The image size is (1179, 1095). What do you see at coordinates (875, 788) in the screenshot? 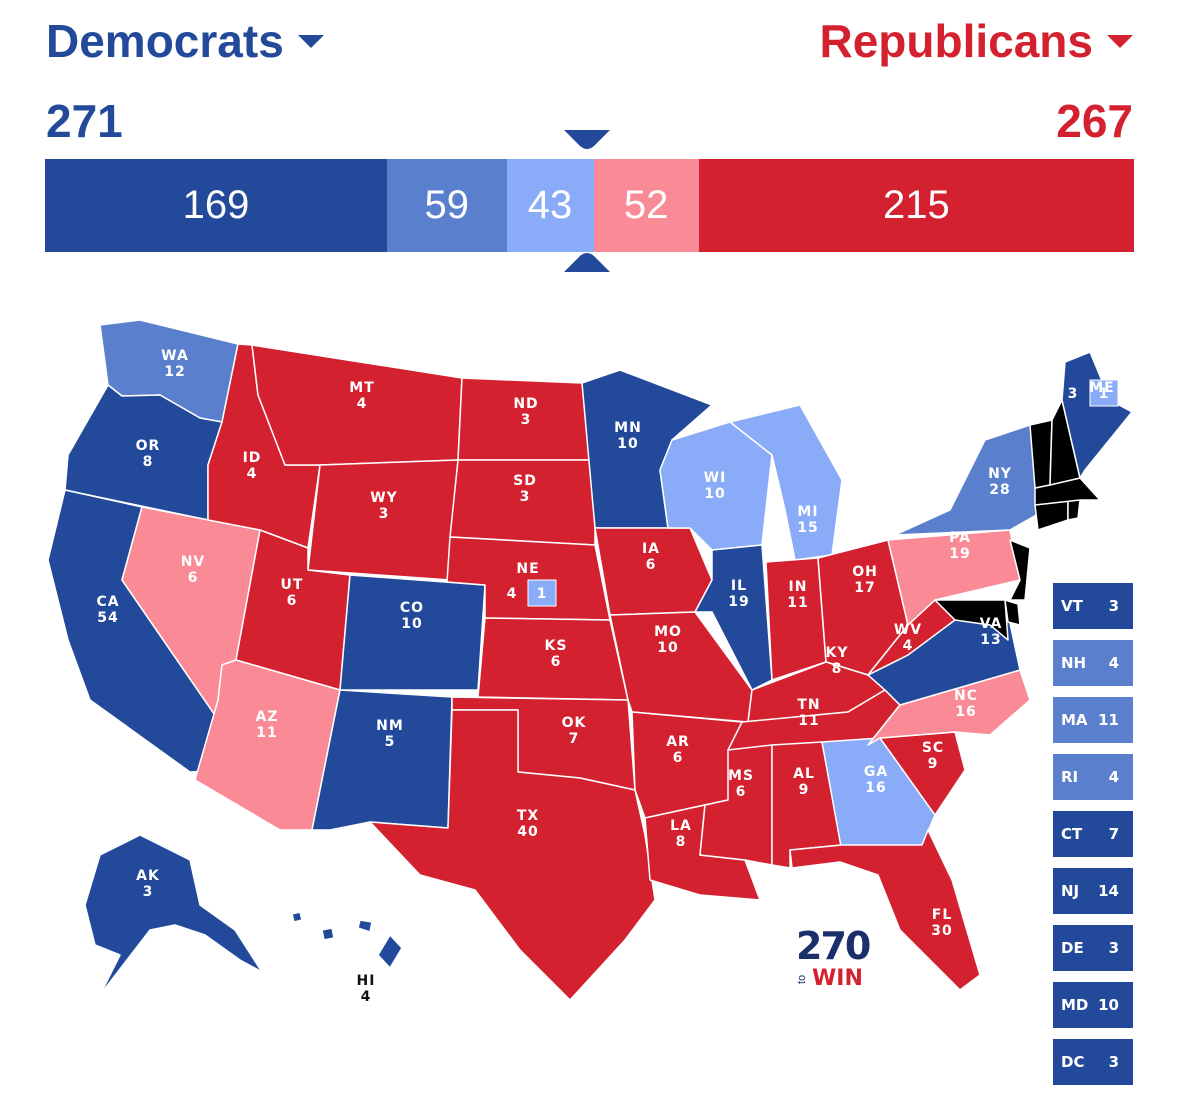
I see `state-ev-GA: 16` at bounding box center [875, 788].